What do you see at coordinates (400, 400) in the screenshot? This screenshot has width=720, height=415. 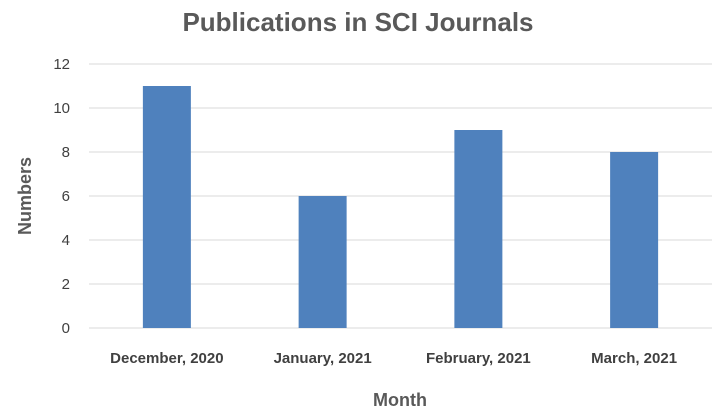 I see `x-axis-title: Month` at bounding box center [400, 400].